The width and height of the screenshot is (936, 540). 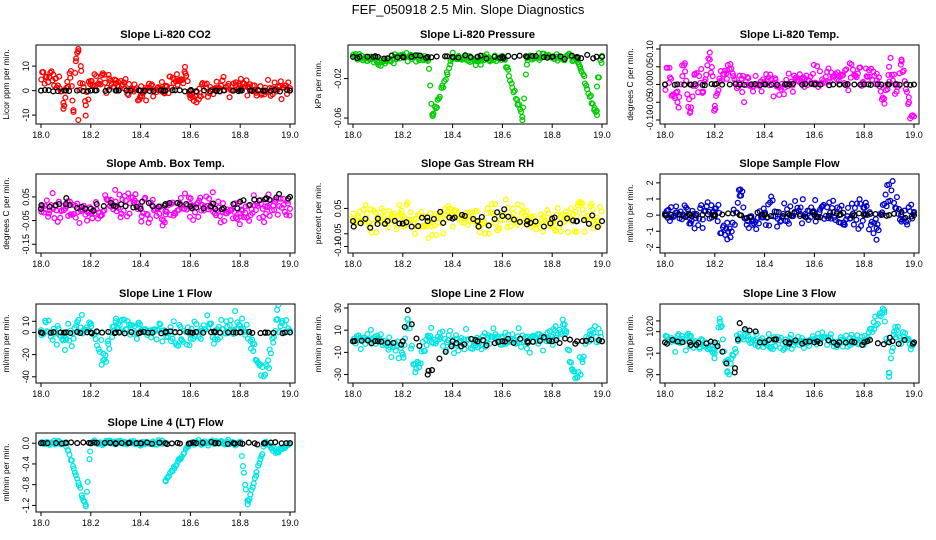 I want to click on y-axis-label-line1: ml/min per min., so click(x=6, y=343).